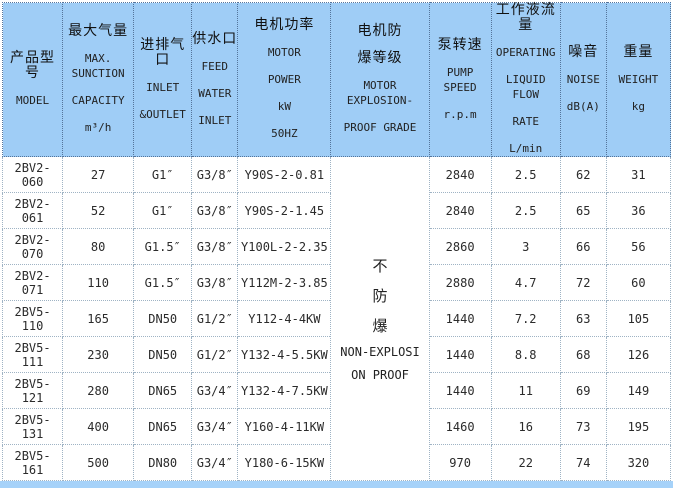  I want to click on cell-capacity: 500, so click(98, 462).